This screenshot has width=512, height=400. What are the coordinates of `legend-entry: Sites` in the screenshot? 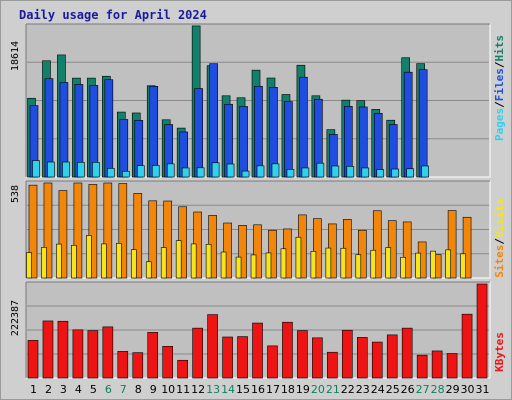 It's located at (499, 261).